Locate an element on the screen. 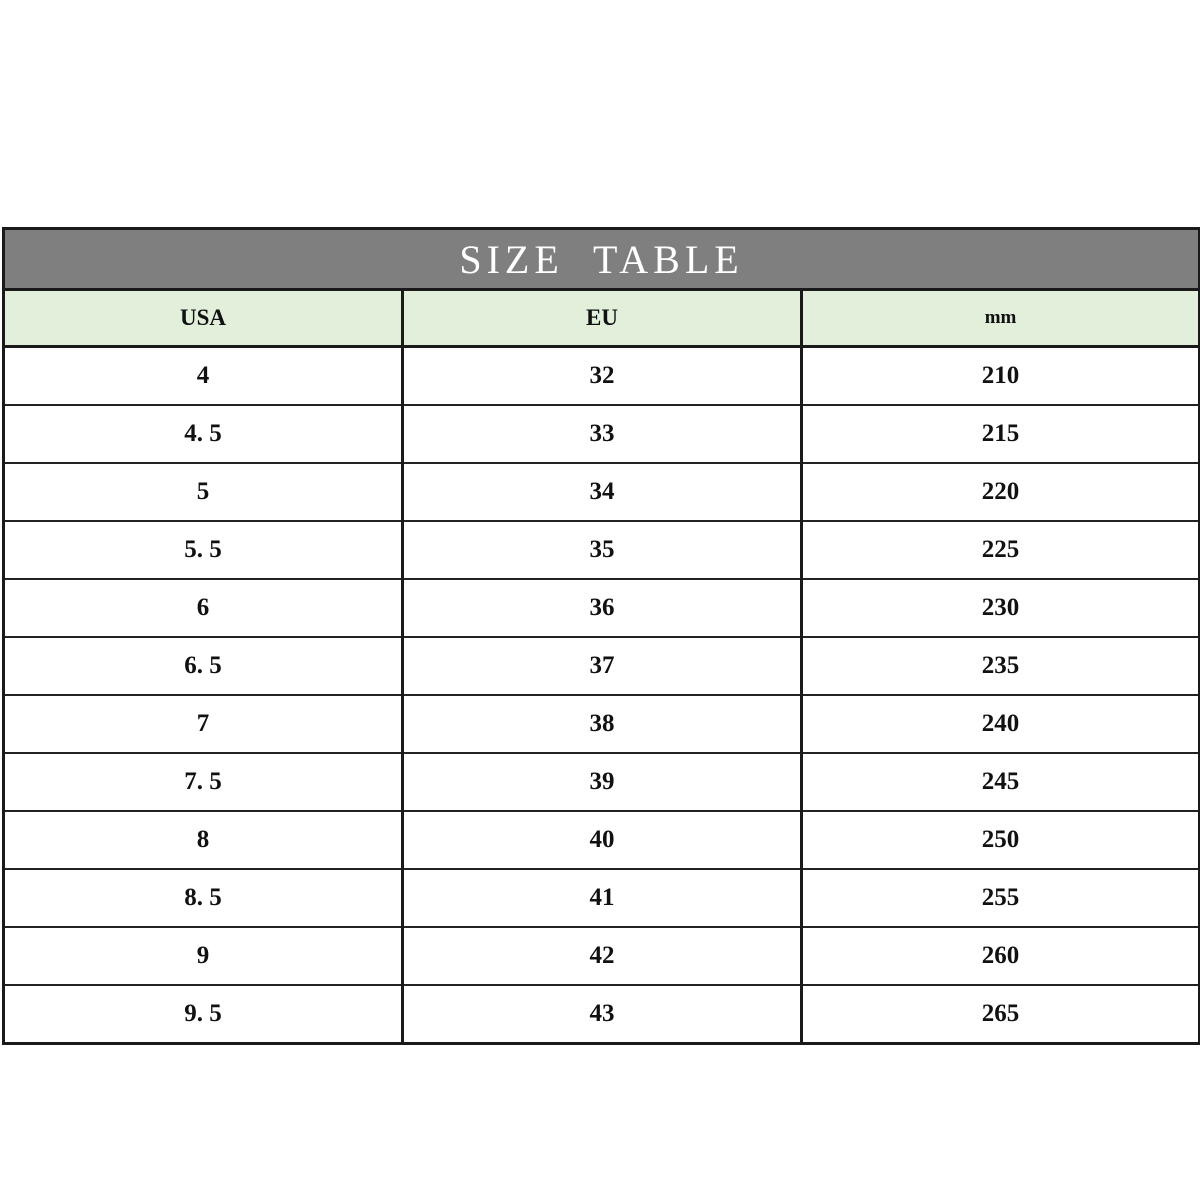 This screenshot has height=1200, width=1200. cell-usa: 6. 5 is located at coordinates (203, 666).